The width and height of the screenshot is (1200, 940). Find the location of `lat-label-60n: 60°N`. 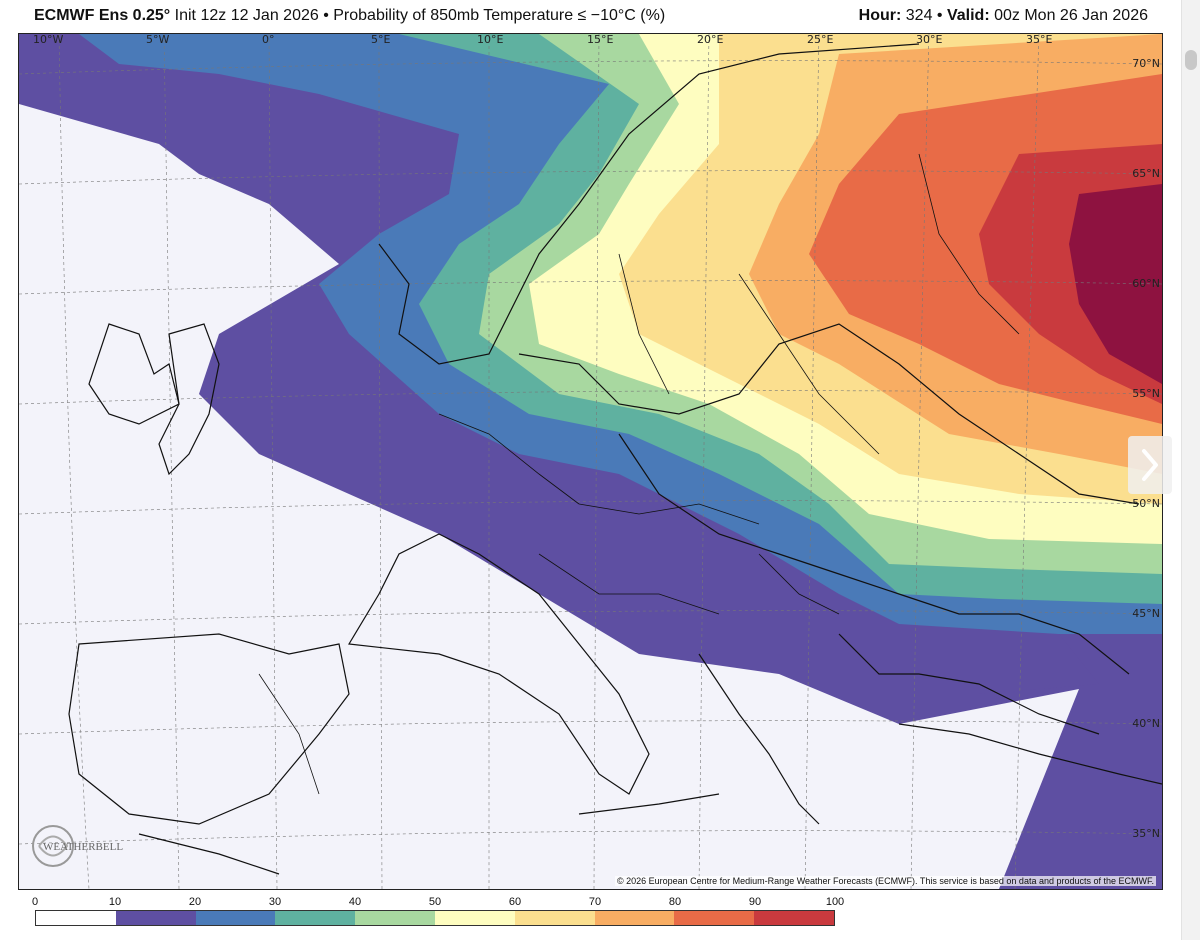

lat-label-60n: 60°N is located at coordinates (1146, 283).